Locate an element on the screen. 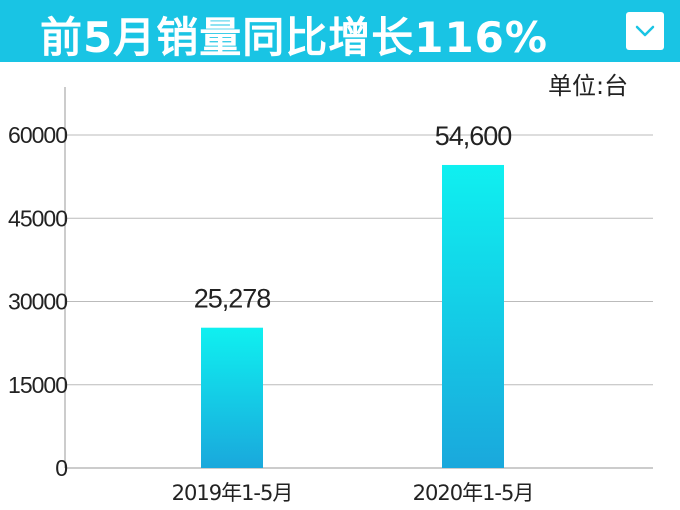 The width and height of the screenshot is (680, 510). y-tick-label: 15000 is located at coordinates (37, 385).